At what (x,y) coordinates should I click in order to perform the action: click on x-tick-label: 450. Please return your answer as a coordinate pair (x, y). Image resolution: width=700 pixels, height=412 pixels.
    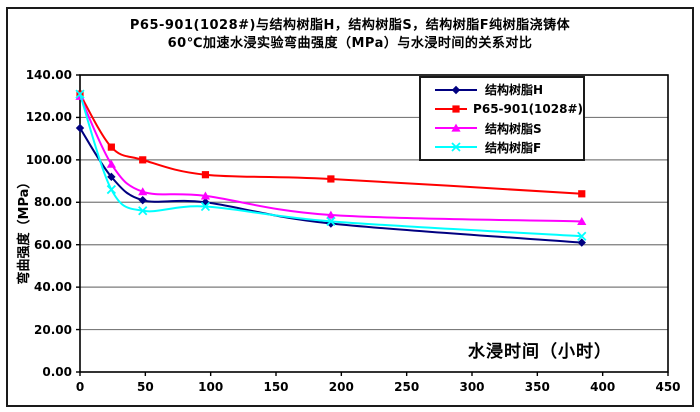
    Looking at the image, I should click on (668, 387).